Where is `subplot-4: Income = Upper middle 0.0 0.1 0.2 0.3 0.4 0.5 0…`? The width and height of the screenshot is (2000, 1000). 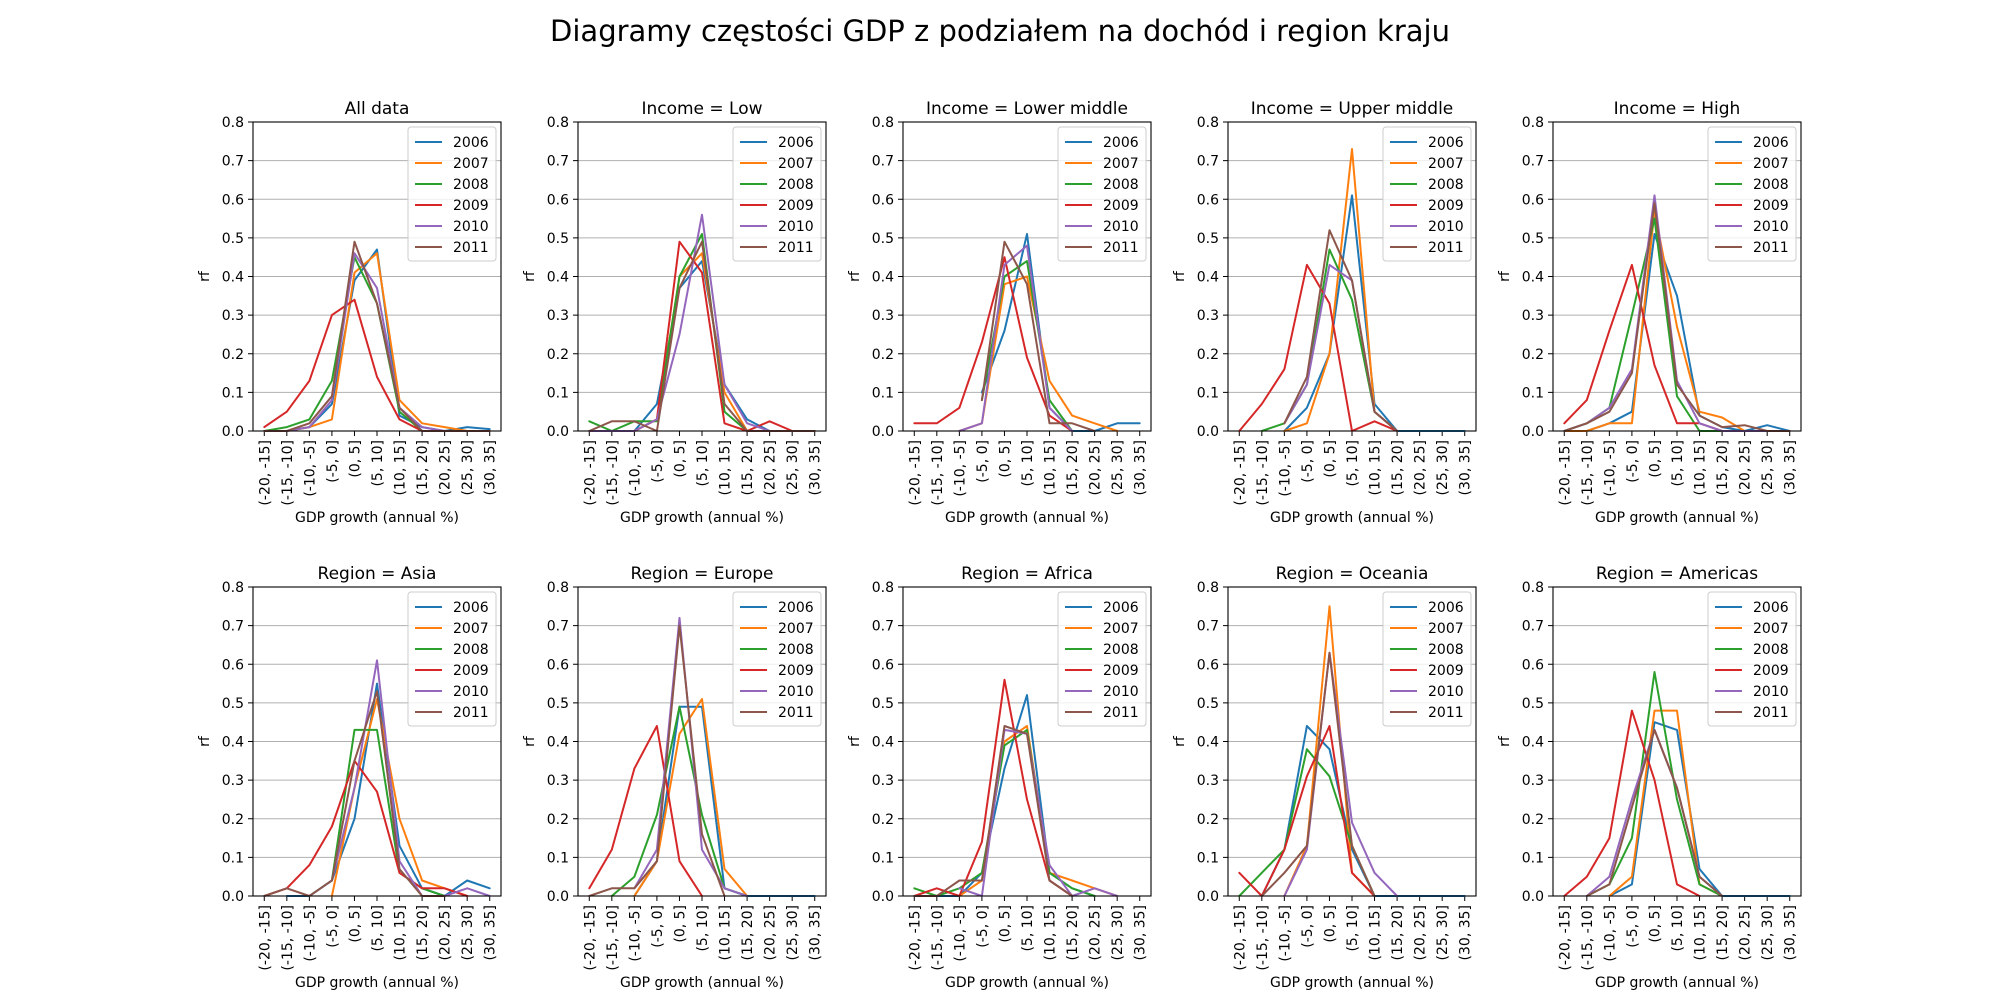 subplot-4: Income = Upper middle 0.0 0.1 0.2 0.3 0.4 0.5 0… is located at coordinates (1324, 312).